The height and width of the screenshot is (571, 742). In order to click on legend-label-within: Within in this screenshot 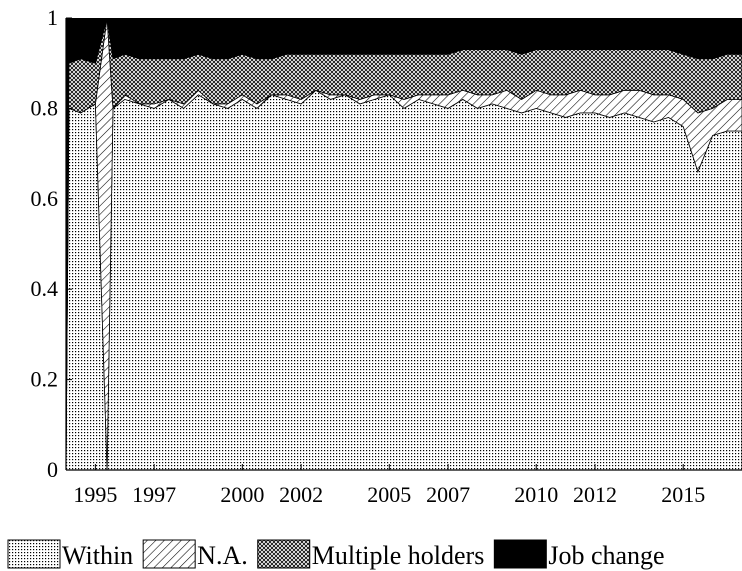, I will do `click(97, 555)`.